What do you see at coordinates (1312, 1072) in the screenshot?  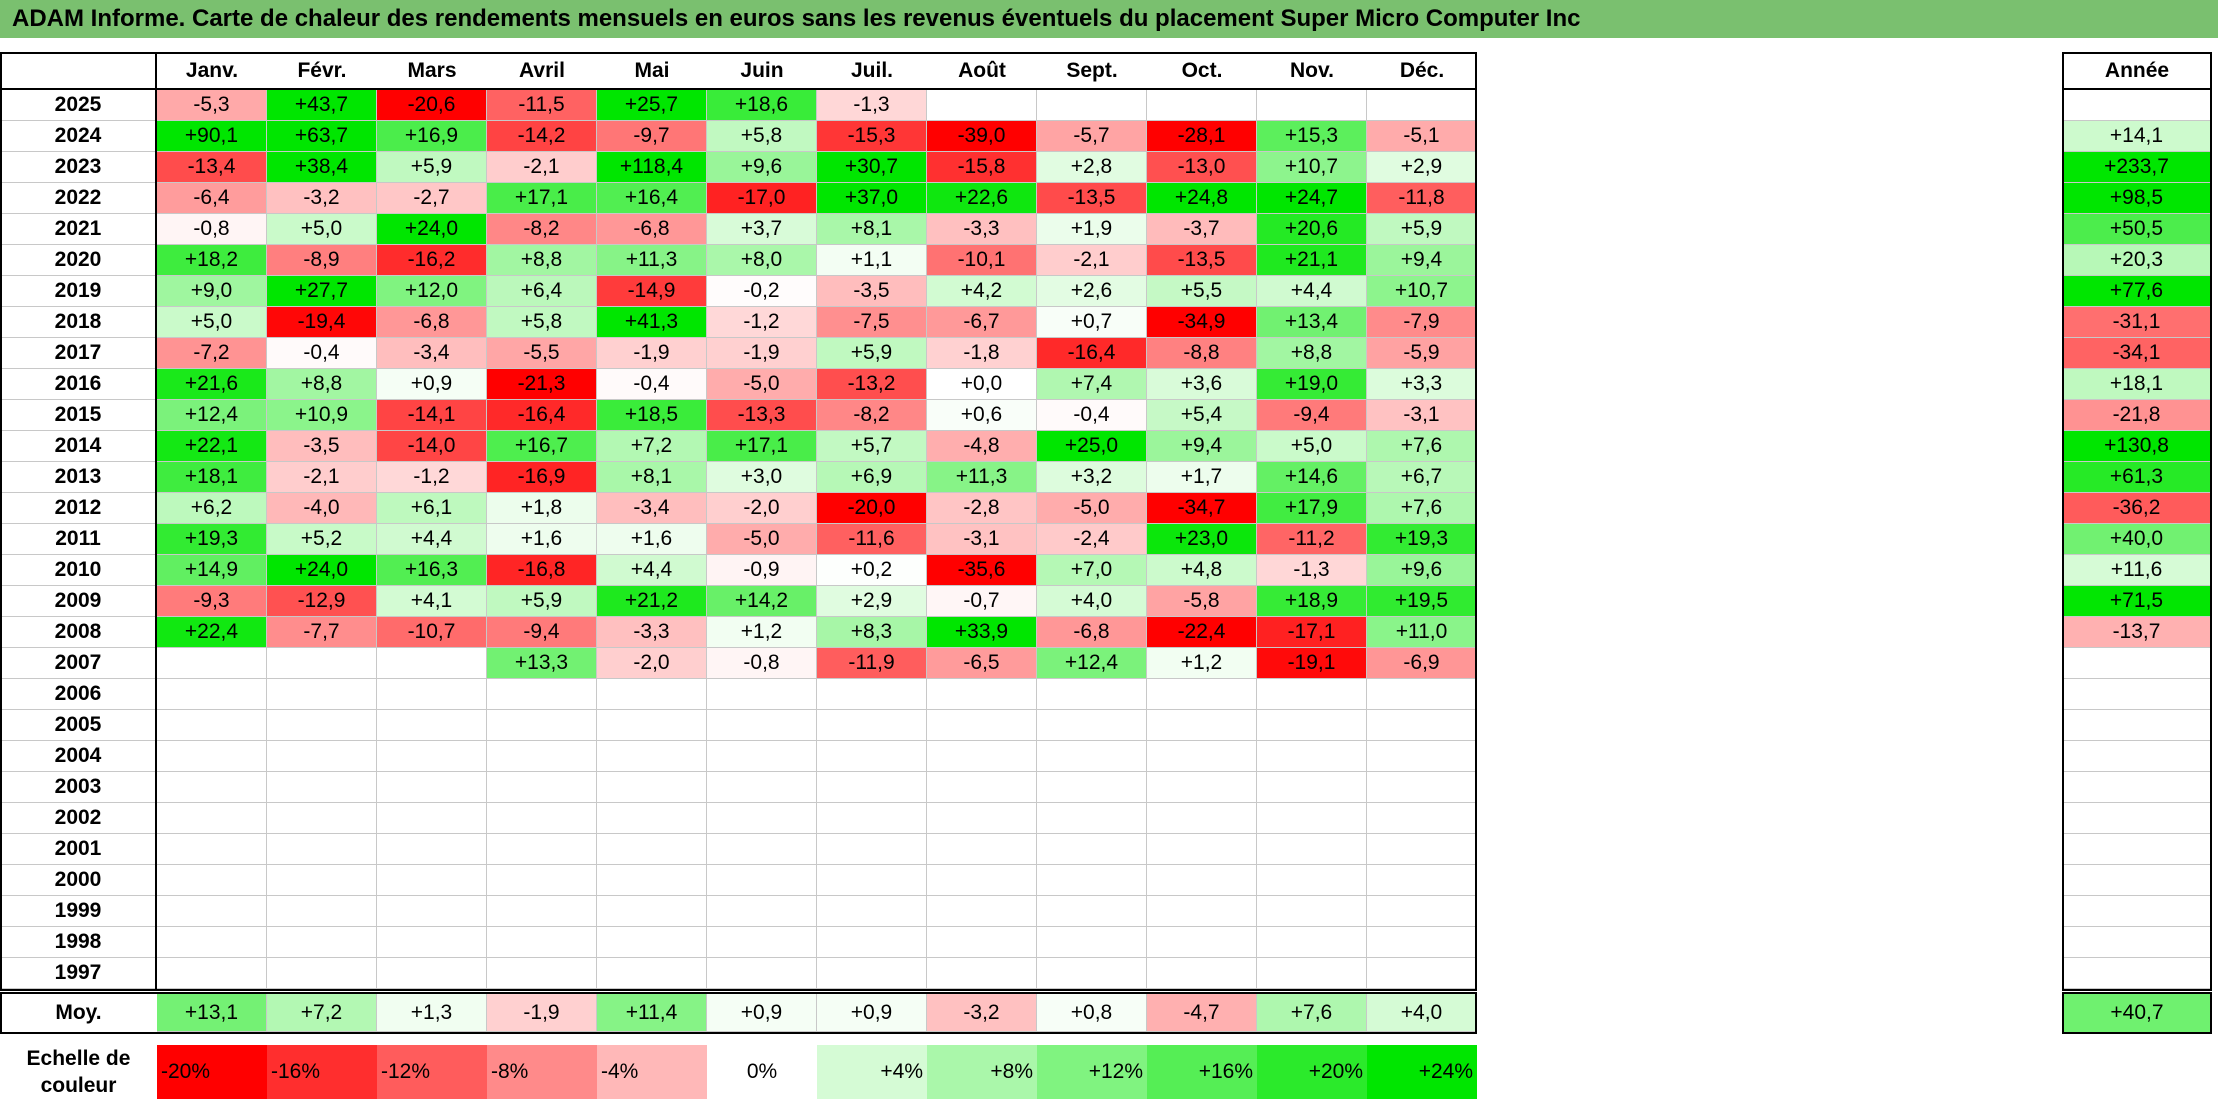 I see `color-scale-stop: +20%` at bounding box center [1312, 1072].